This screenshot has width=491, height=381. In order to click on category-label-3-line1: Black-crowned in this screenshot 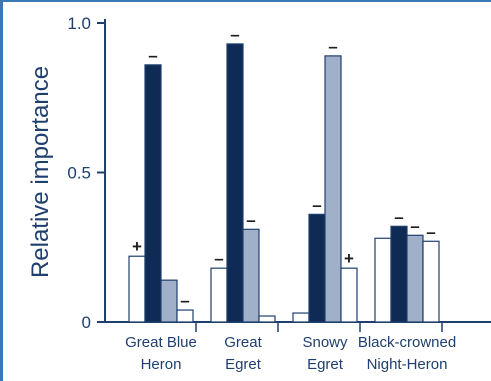, I will do `click(407, 342)`.